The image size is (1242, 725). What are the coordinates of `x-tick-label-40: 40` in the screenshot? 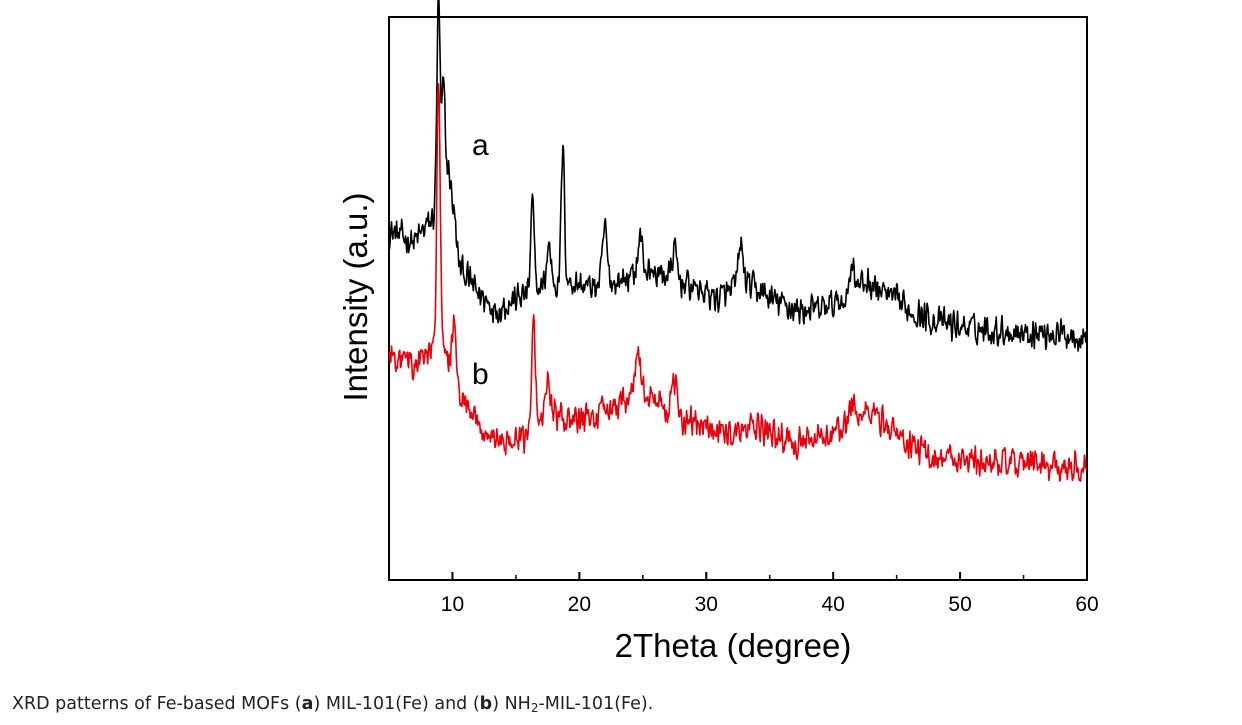 It's located at (833, 604).